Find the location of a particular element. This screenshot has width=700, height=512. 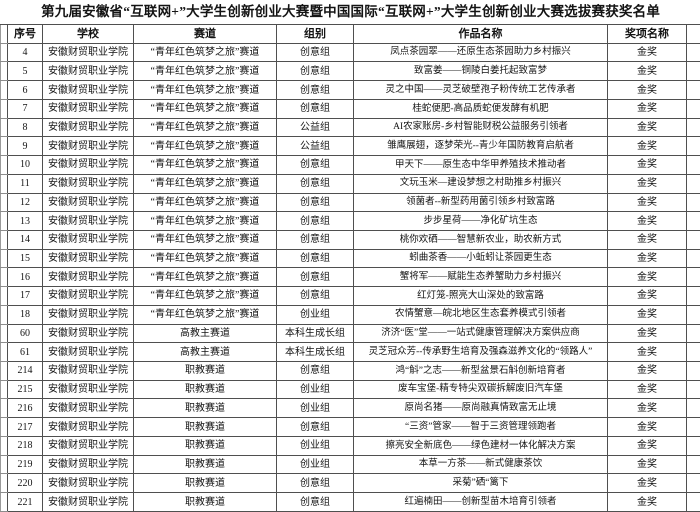

cell-index: 5 is located at coordinates (25, 71).